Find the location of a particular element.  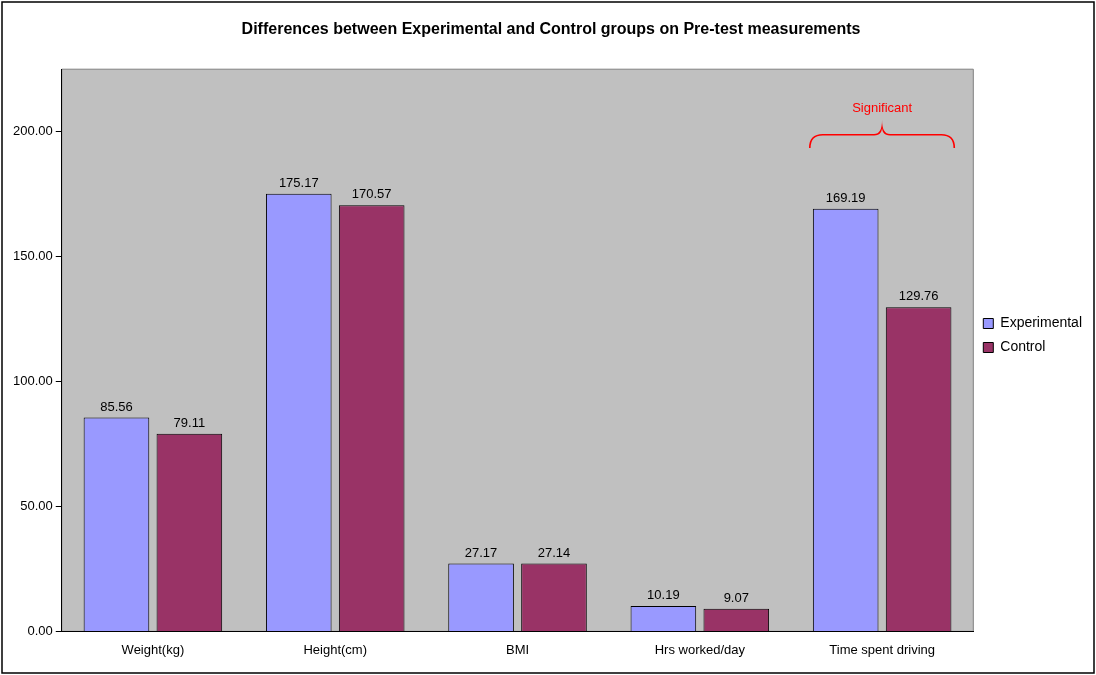

x-tick-label: Time spent driving is located at coordinates (882, 649).